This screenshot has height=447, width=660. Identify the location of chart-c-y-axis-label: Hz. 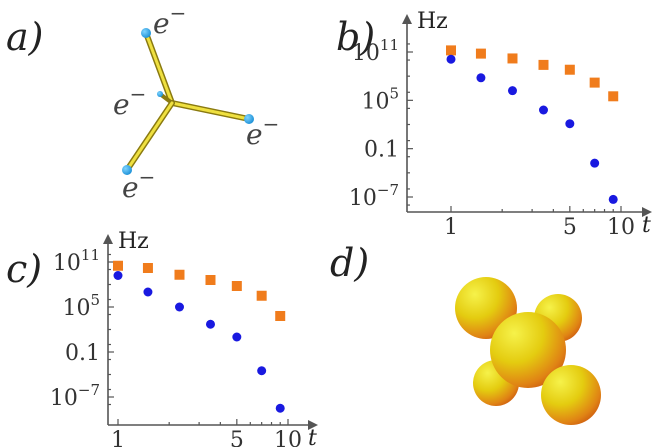
(133, 241).